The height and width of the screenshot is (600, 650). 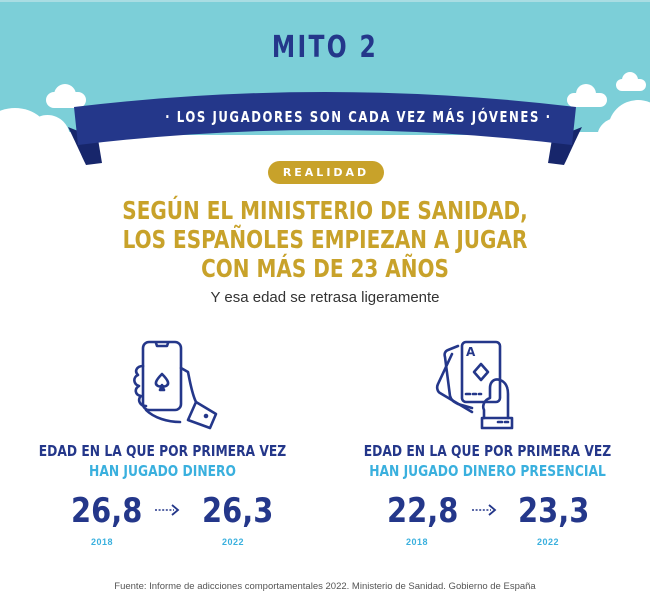 I want to click on stat-2-title-line-1: EDAD EN LA QUE POR PRIMERA VEZ, so click(x=487, y=451).